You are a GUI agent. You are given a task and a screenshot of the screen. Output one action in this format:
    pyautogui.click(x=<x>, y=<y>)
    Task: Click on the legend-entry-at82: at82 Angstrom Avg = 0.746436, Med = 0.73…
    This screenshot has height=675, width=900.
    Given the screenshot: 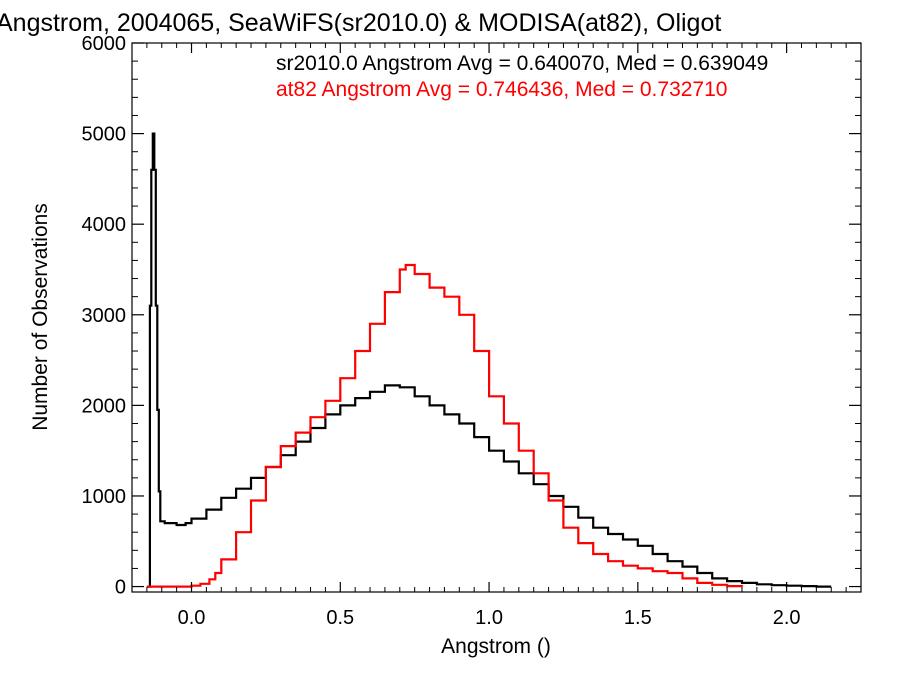 What is the action you would take?
    pyautogui.click(x=501, y=89)
    